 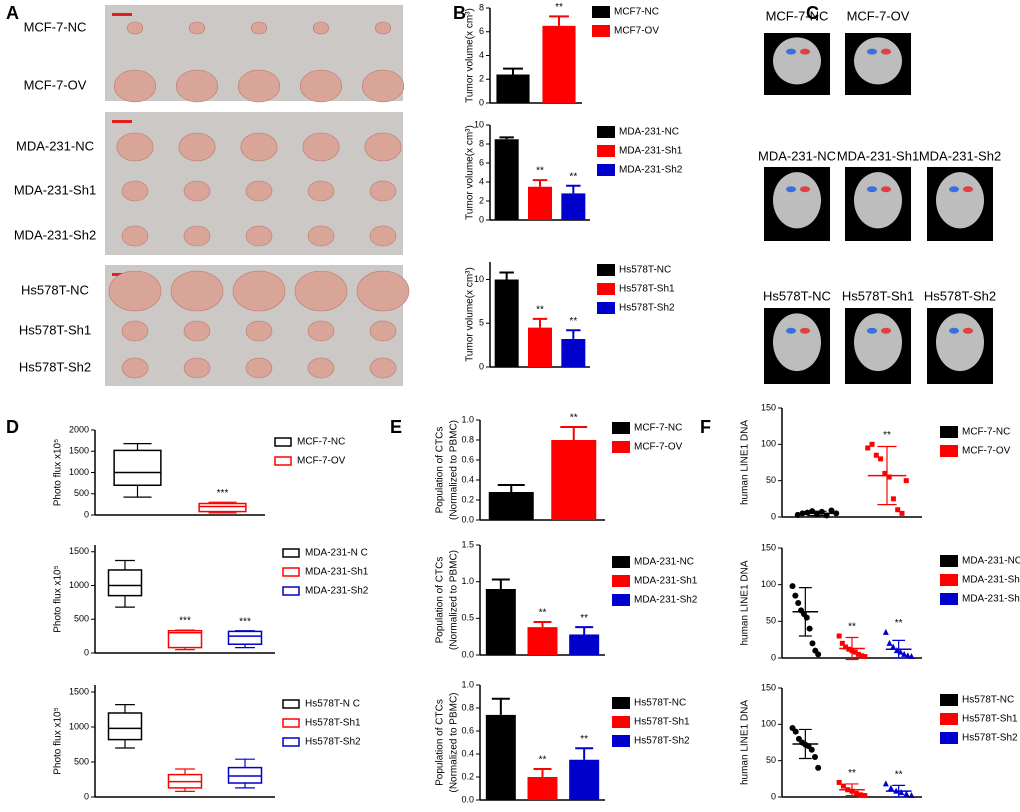 What do you see at coordinates (481, 200) in the screenshot?
I see `y-tick-label: 2` at bounding box center [481, 200].